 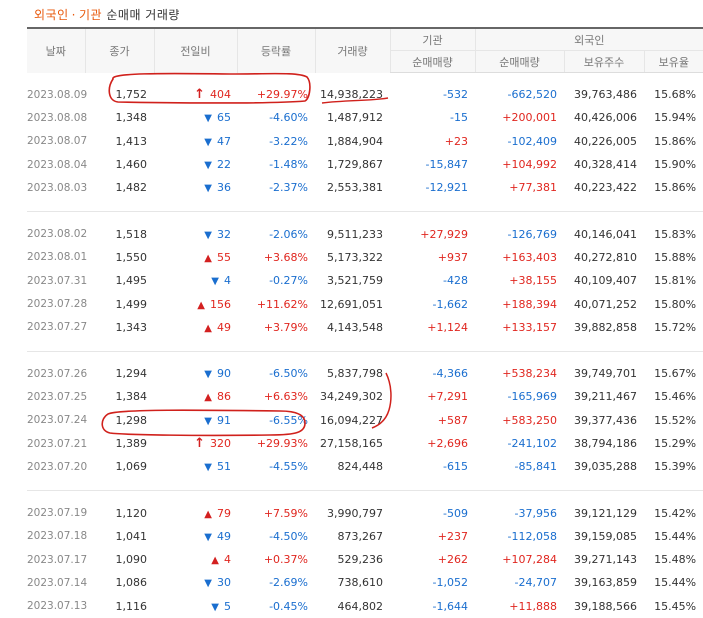 I want to click on row-foreign-ratio: 15.39%, so click(x=675, y=467).